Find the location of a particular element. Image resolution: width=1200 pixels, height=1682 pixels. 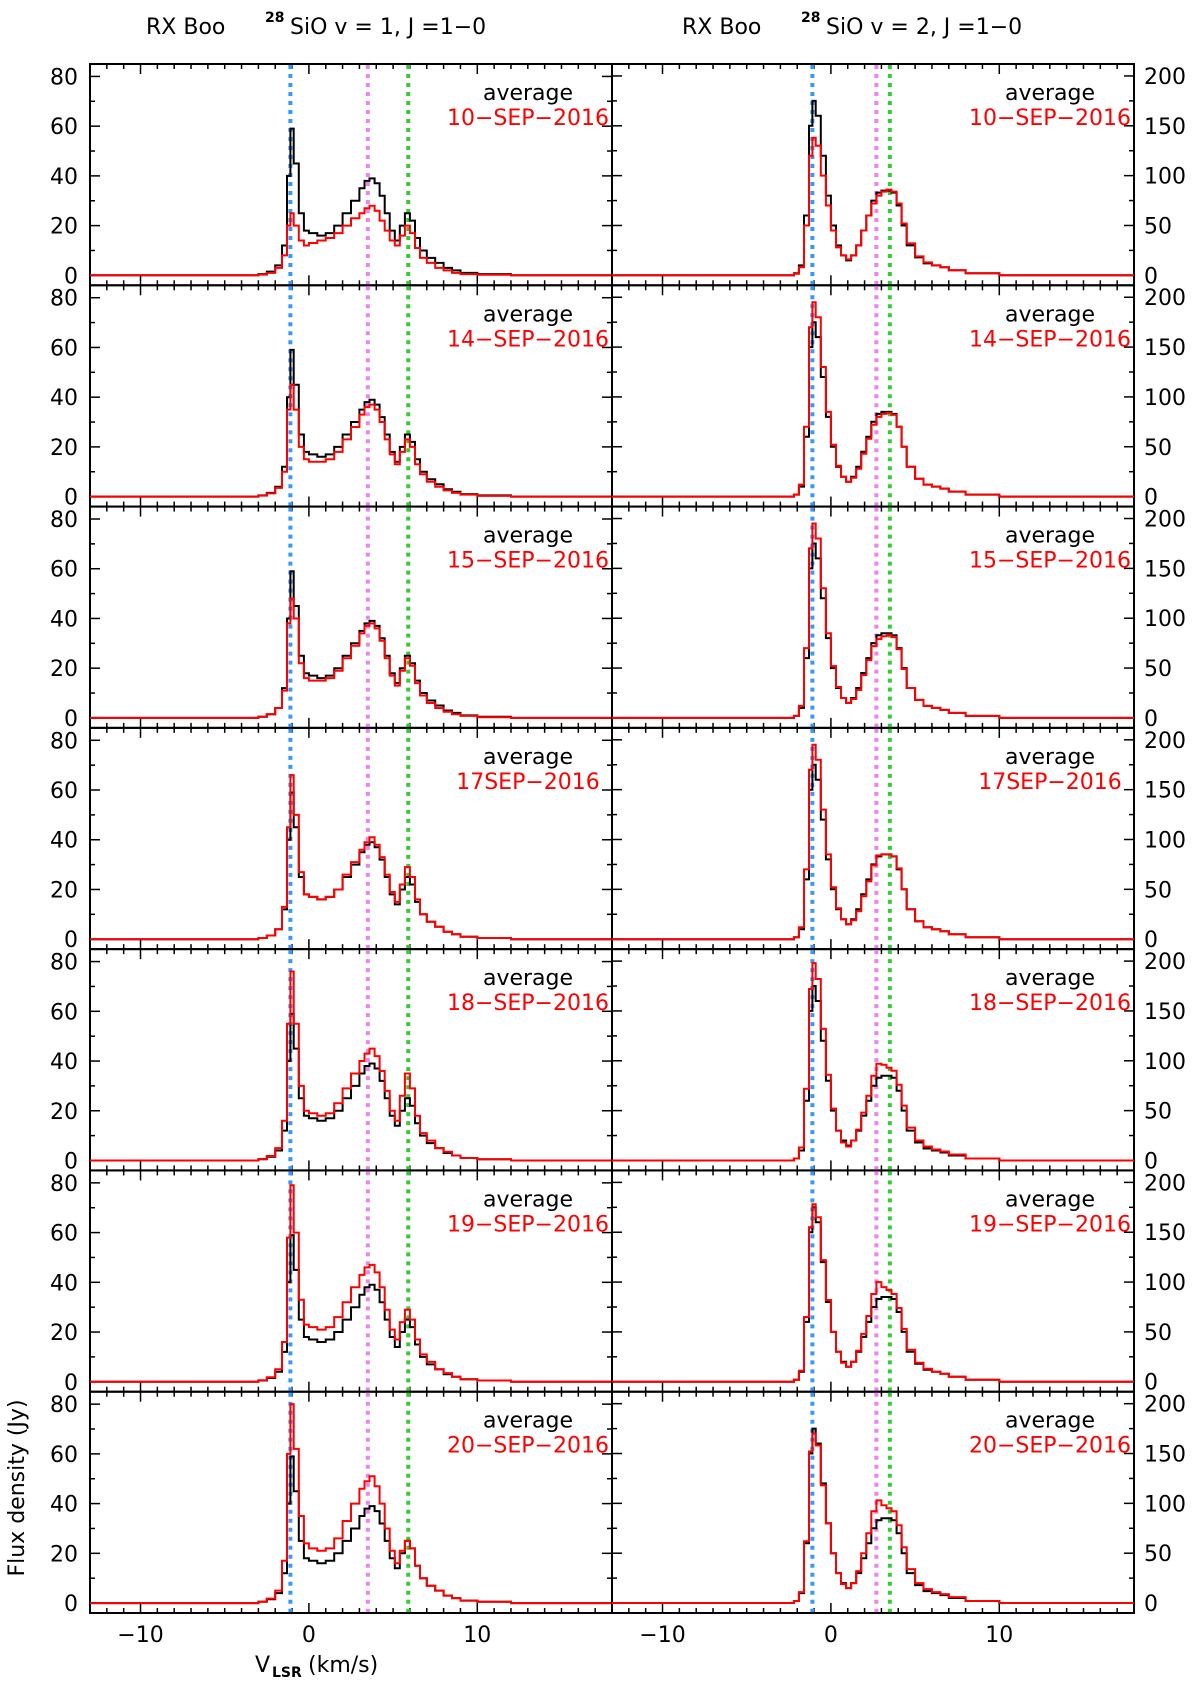

column-title-left-isotope: 28 is located at coordinates (274, 18).